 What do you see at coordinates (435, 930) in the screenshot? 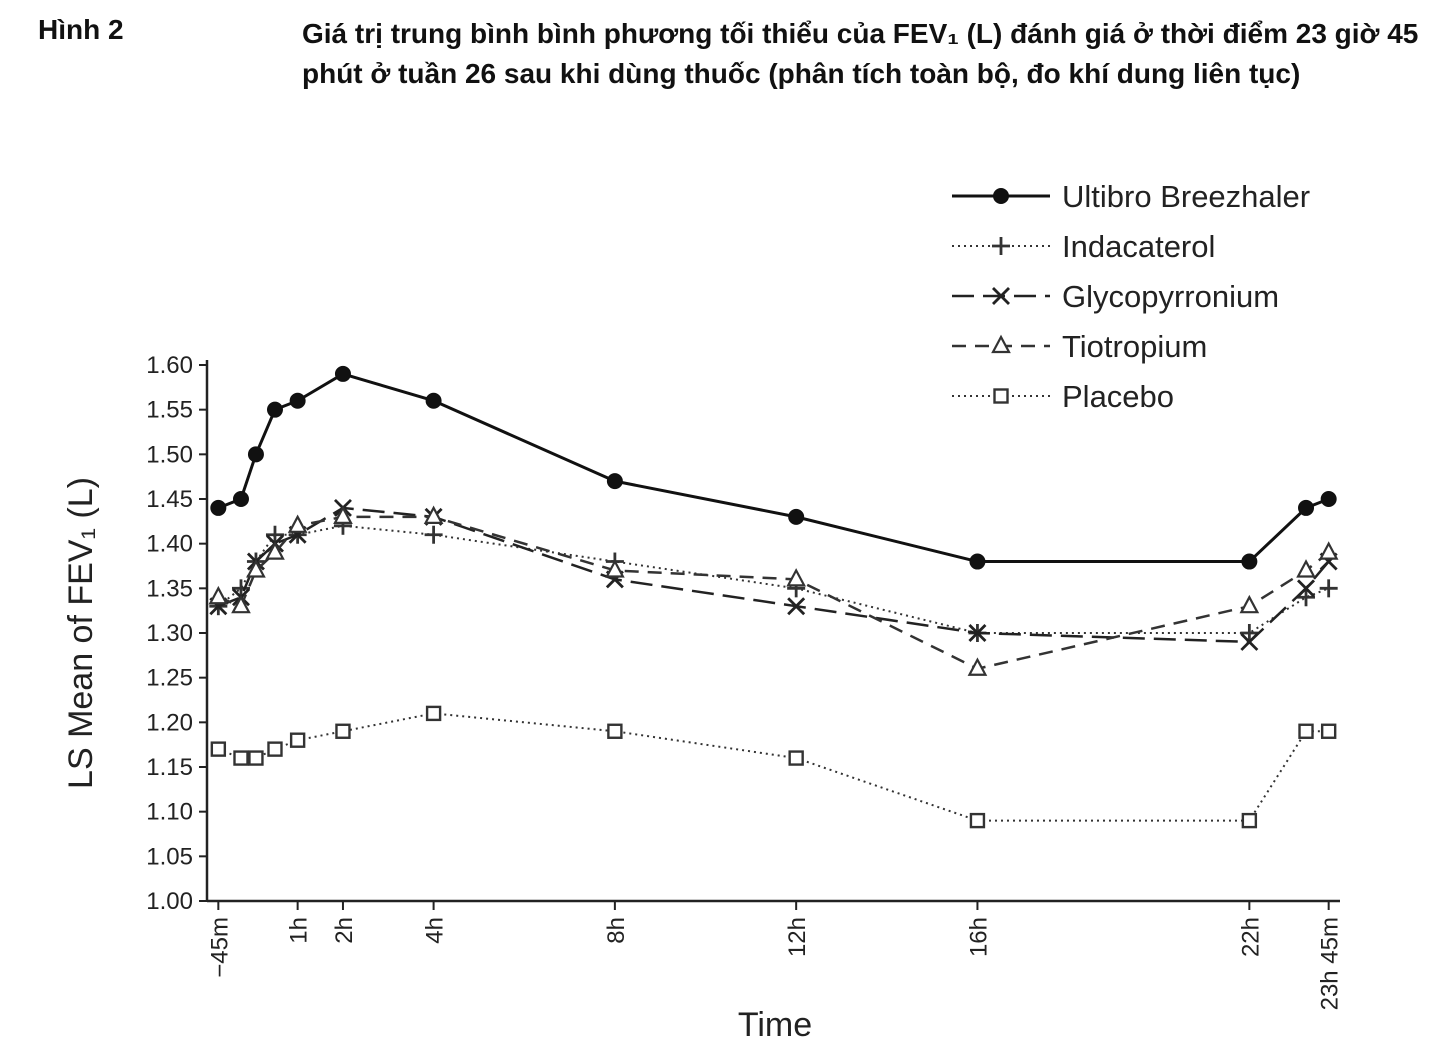
I see `x-tick-label: 4h` at bounding box center [435, 930].